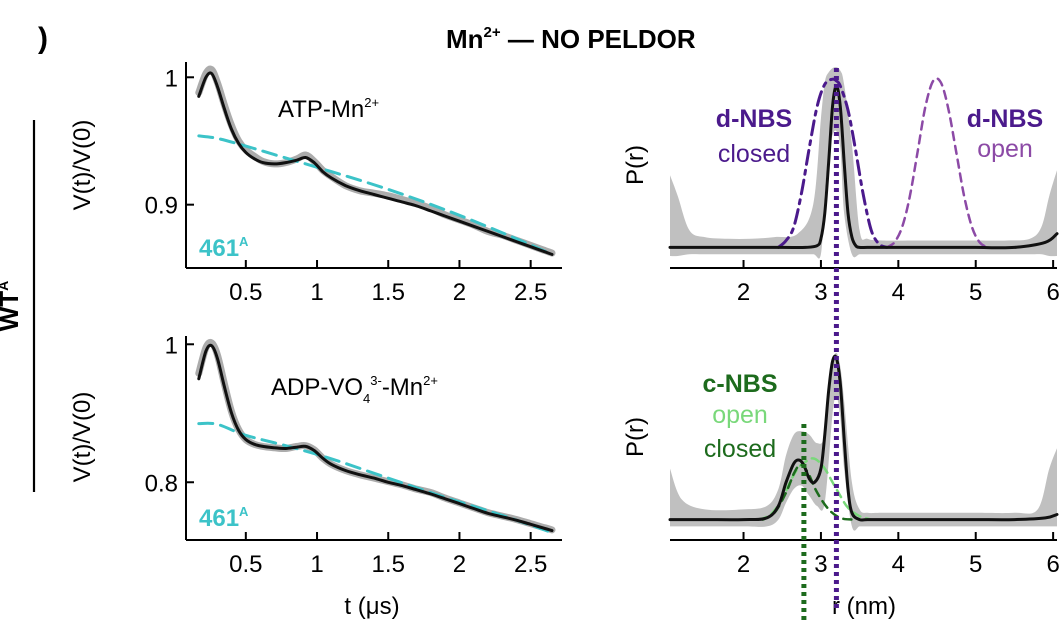 The height and width of the screenshot is (623, 1064). I want to click on bl-annotation: ADP-VO43--Mn2+, so click(354, 389).